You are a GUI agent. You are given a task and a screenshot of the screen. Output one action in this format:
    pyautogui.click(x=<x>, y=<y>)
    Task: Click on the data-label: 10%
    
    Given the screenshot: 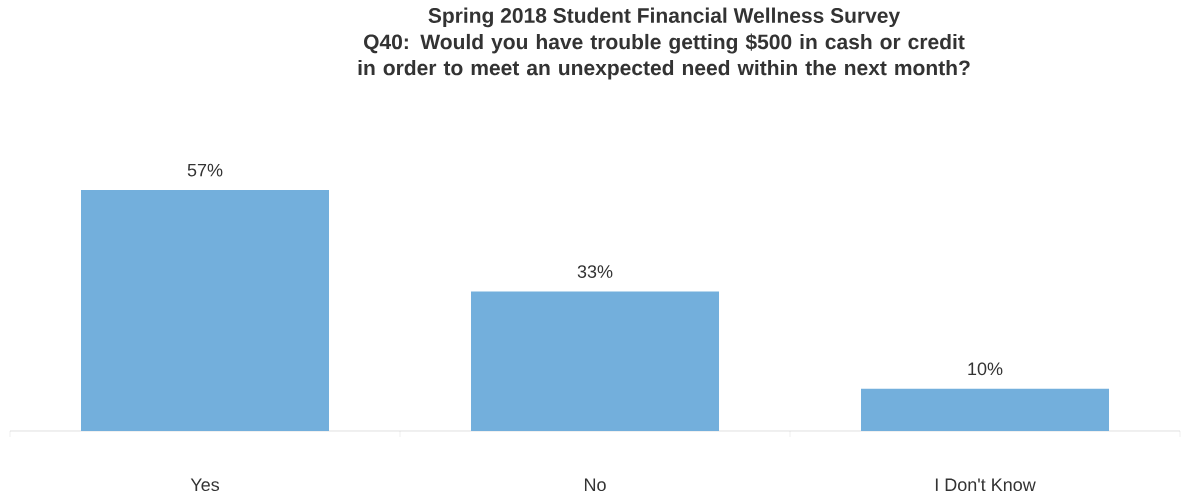 What is the action you would take?
    pyautogui.click(x=985, y=369)
    